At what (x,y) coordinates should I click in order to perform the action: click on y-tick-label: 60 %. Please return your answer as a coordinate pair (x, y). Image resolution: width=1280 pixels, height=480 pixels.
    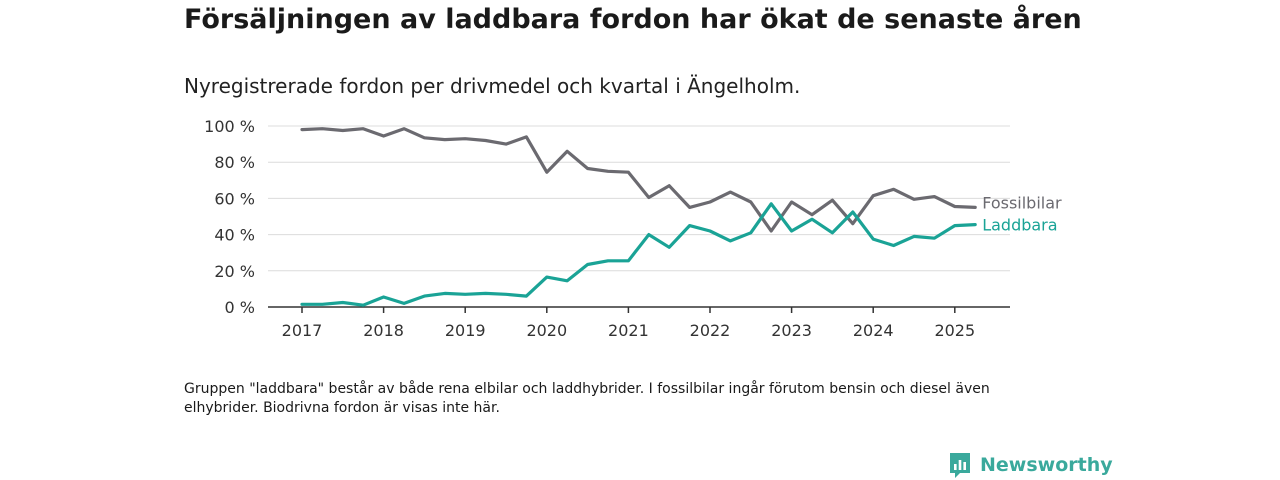
    Looking at the image, I should click on (234, 198).